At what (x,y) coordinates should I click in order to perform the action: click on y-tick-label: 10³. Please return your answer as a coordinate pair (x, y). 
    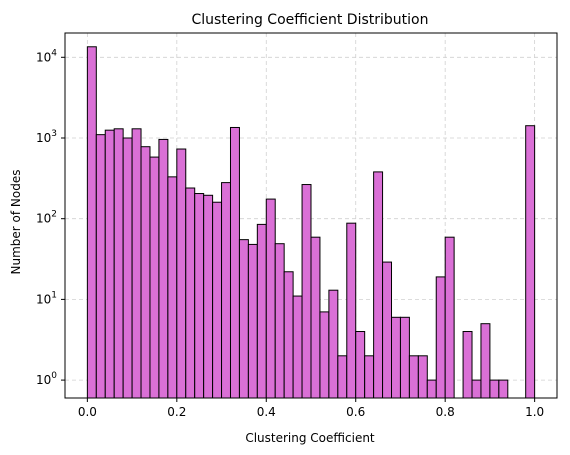
    Looking at the image, I should click on (46, 137).